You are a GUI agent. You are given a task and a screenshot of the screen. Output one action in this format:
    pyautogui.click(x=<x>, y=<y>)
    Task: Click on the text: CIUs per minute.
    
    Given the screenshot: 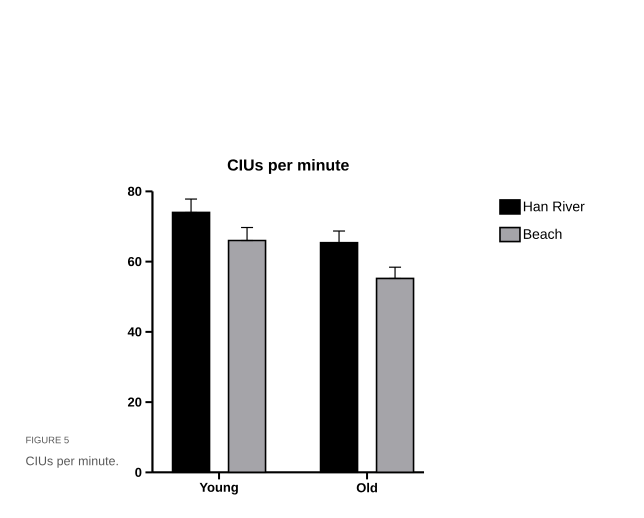 What is the action you would take?
    pyautogui.click(x=72, y=462)
    